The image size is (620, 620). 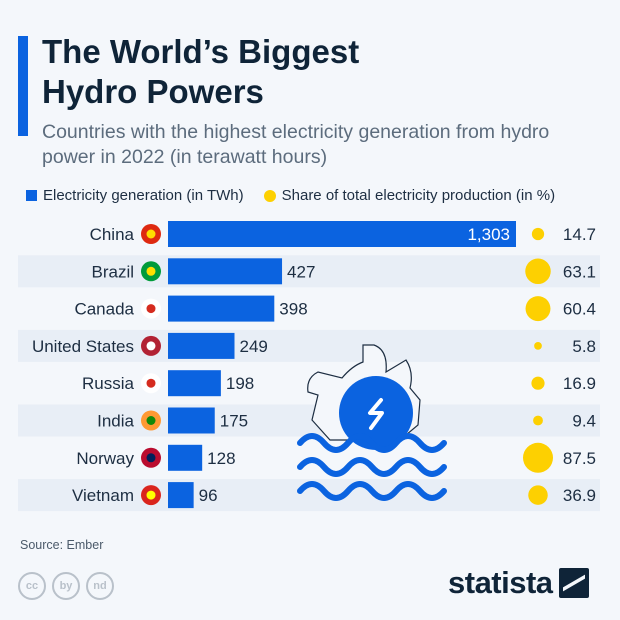 I want to click on no-derivatives-icon: nd, so click(x=100, y=586).